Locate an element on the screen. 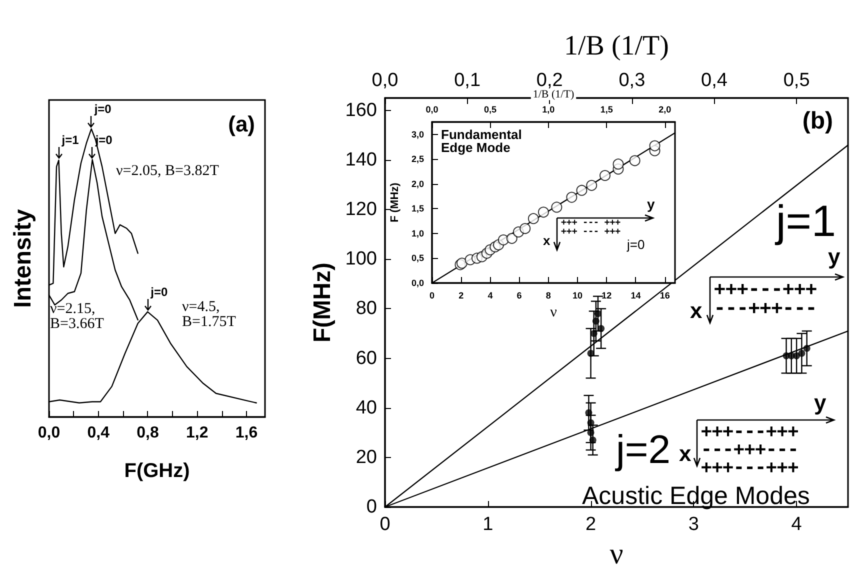 The height and width of the screenshot is (569, 850). y-tick-label: 80 is located at coordinates (366, 309).